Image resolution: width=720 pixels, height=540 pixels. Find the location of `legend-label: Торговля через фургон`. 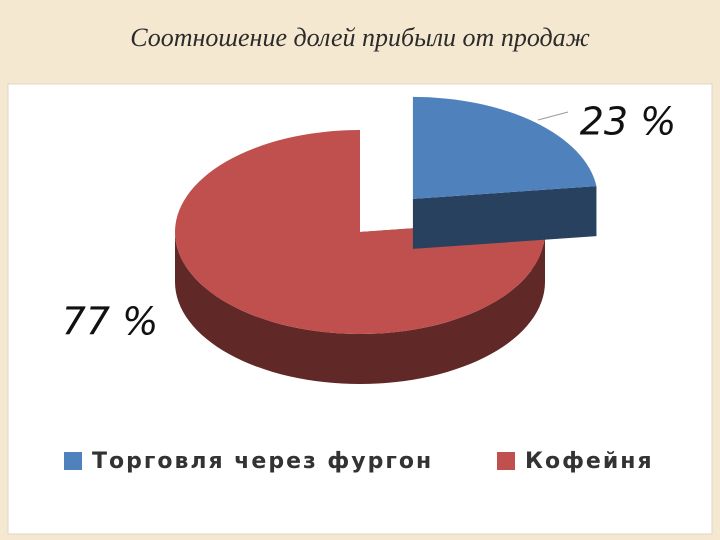

legend-label: Торговля через фургон is located at coordinates (262, 461).